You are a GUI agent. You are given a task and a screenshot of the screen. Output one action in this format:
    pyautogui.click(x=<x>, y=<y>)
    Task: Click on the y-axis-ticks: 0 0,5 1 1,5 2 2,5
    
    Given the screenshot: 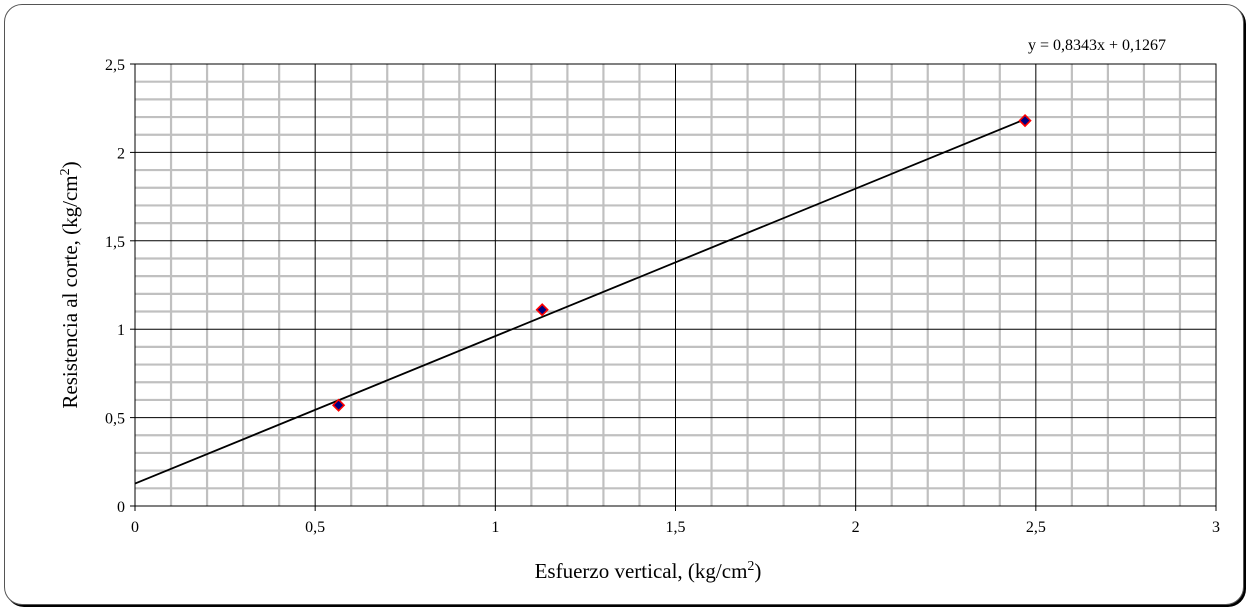 What is the action you would take?
    pyautogui.click(x=120, y=286)
    